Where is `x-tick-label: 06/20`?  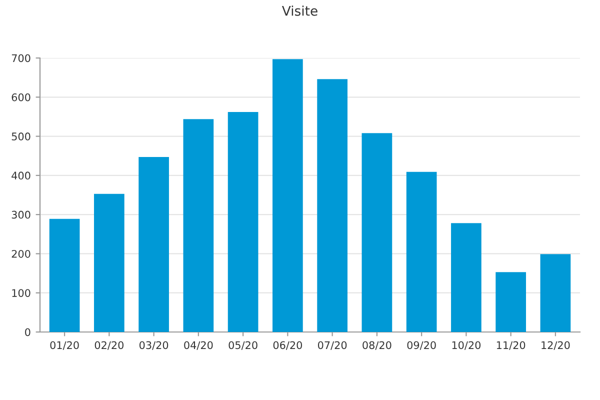 x-tick-label: 06/20 is located at coordinates (287, 345).